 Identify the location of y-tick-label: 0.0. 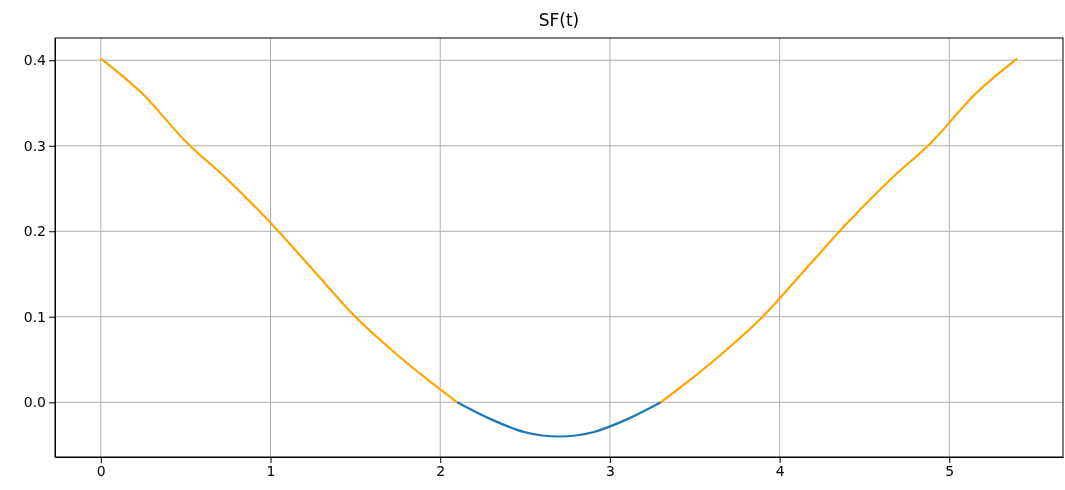
(34, 402).